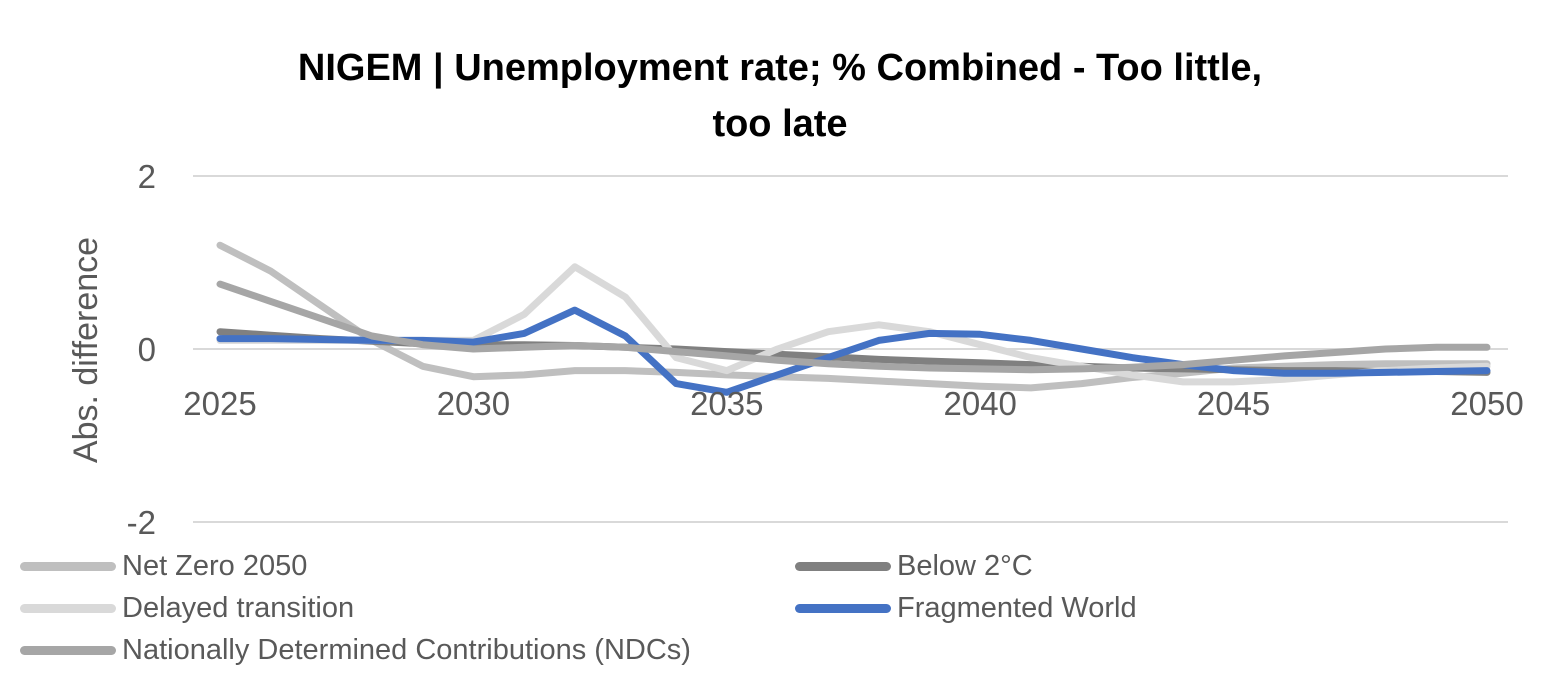 Image resolution: width=1559 pixels, height=676 pixels. Describe the element at coordinates (141, 522) in the screenshot. I see `y-tick-label: -2` at that location.